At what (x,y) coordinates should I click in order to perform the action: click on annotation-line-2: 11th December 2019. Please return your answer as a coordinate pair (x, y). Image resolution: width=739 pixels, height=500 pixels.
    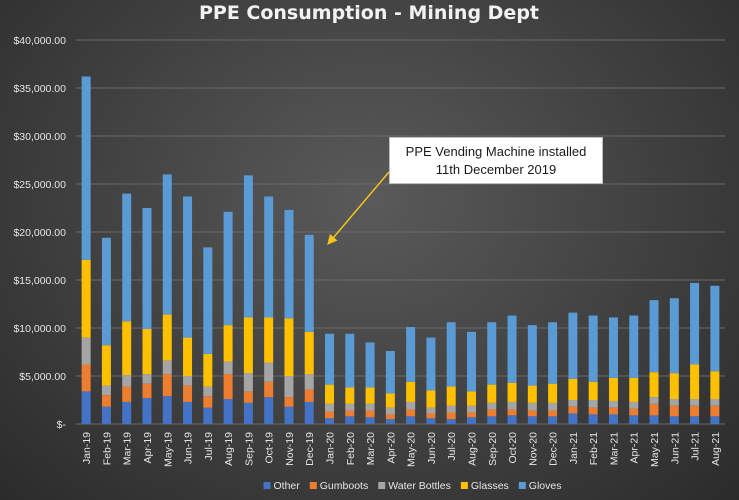
    Looking at the image, I should click on (496, 169).